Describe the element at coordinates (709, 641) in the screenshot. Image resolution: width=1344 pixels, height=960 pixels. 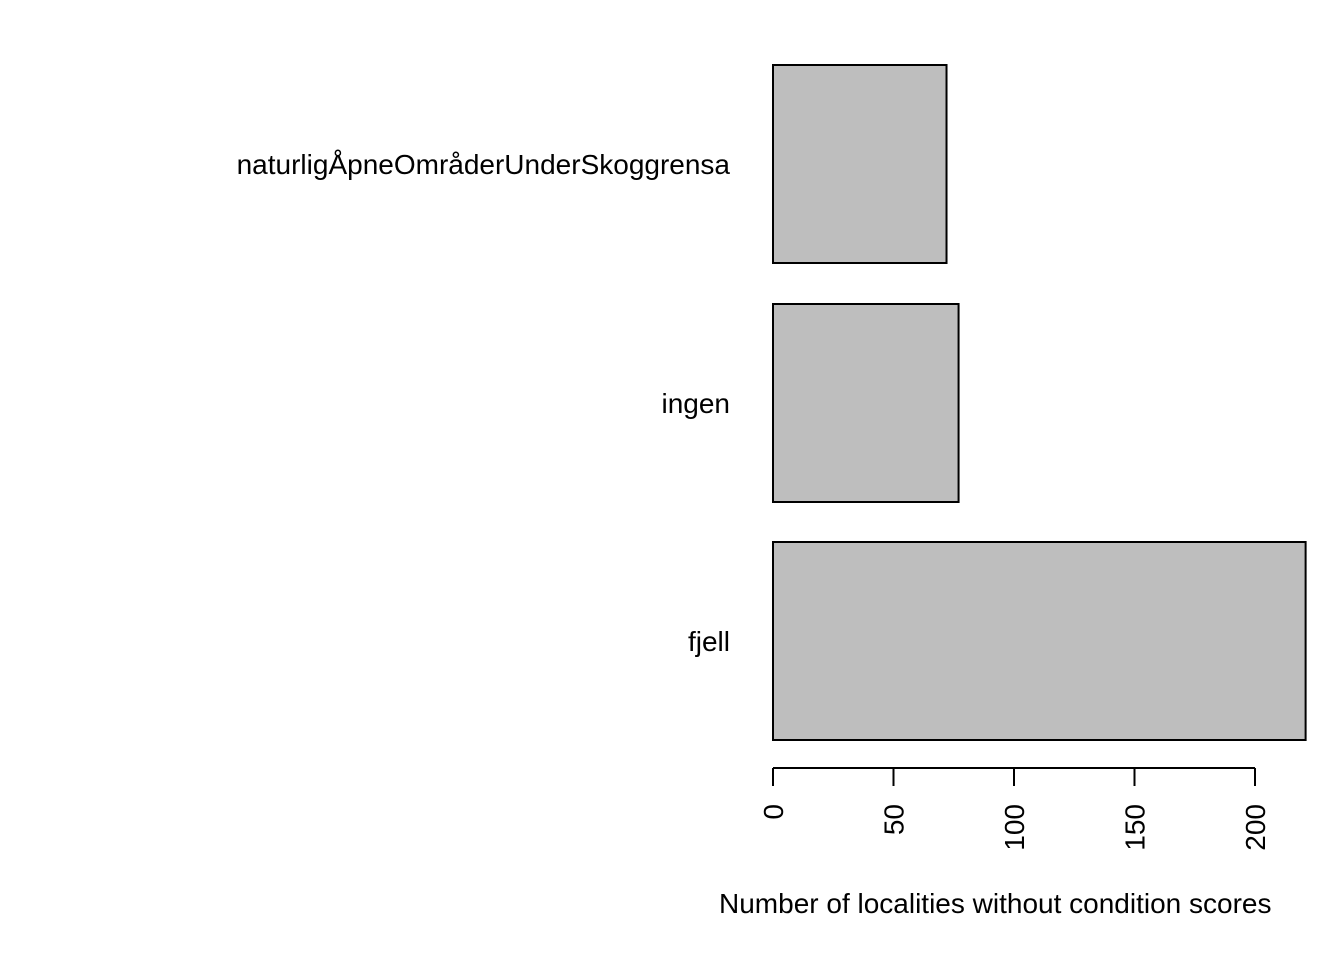
I see `category-label-fjell: fjell` at that location.